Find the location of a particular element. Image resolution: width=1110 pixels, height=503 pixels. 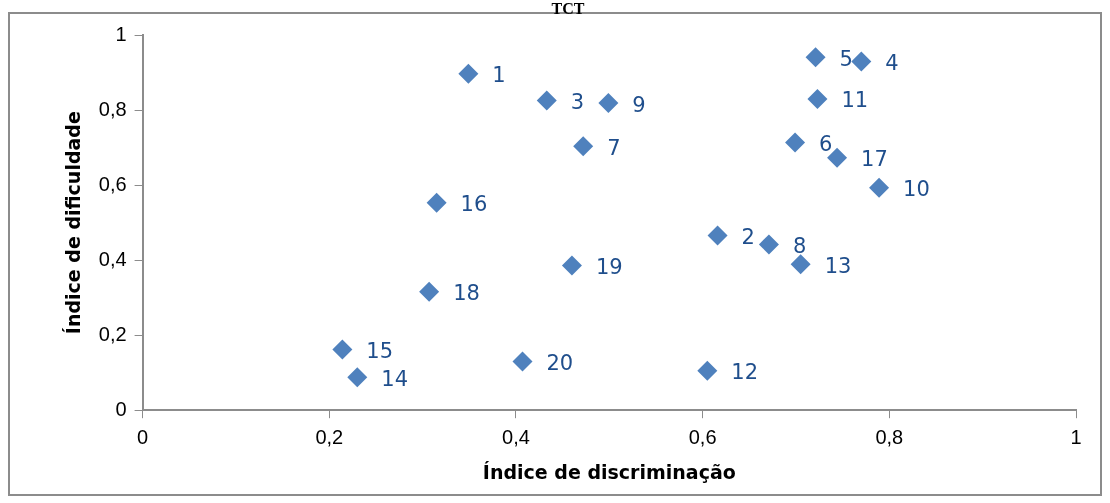

y-tick-label: 0 is located at coordinates (121, 408).